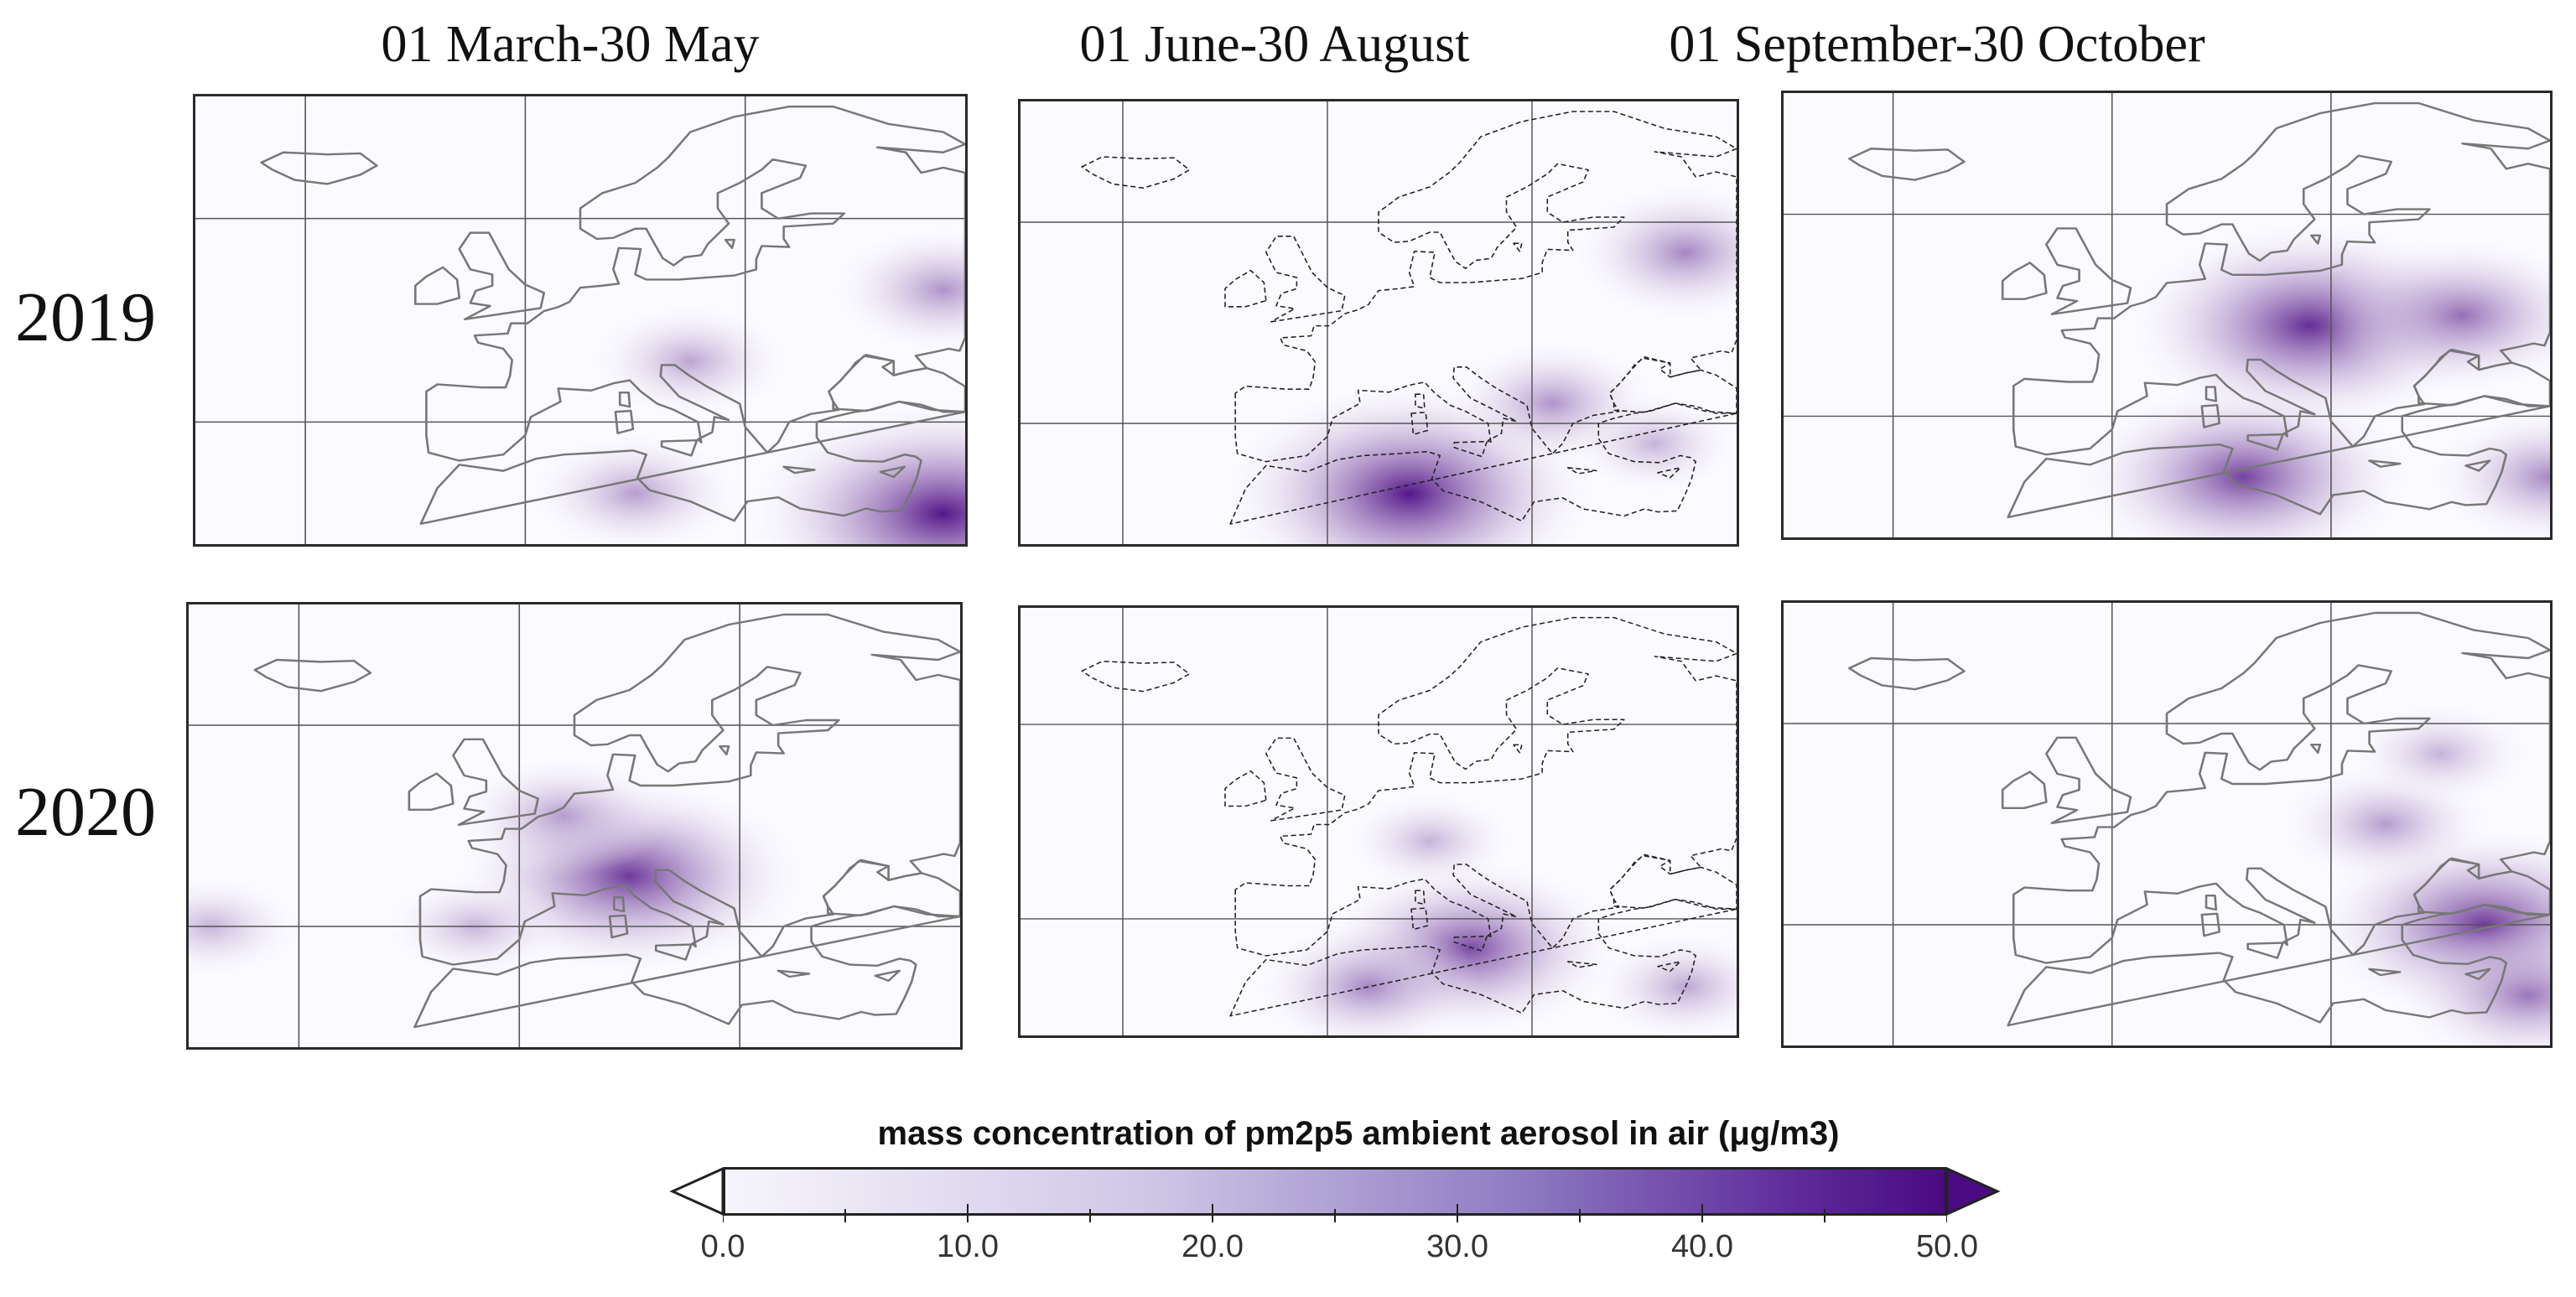 This screenshot has height=1297, width=2576. Describe the element at coordinates (1947, 1246) in the screenshot. I see `colorbar-tick-label: 50.0` at that location.